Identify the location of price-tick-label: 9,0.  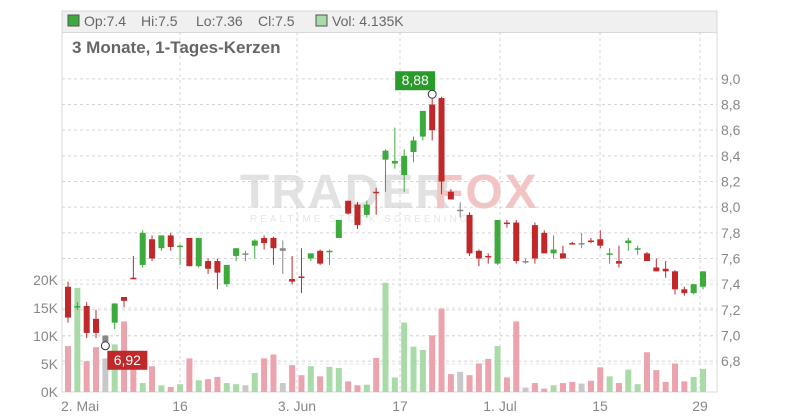
(731, 79).